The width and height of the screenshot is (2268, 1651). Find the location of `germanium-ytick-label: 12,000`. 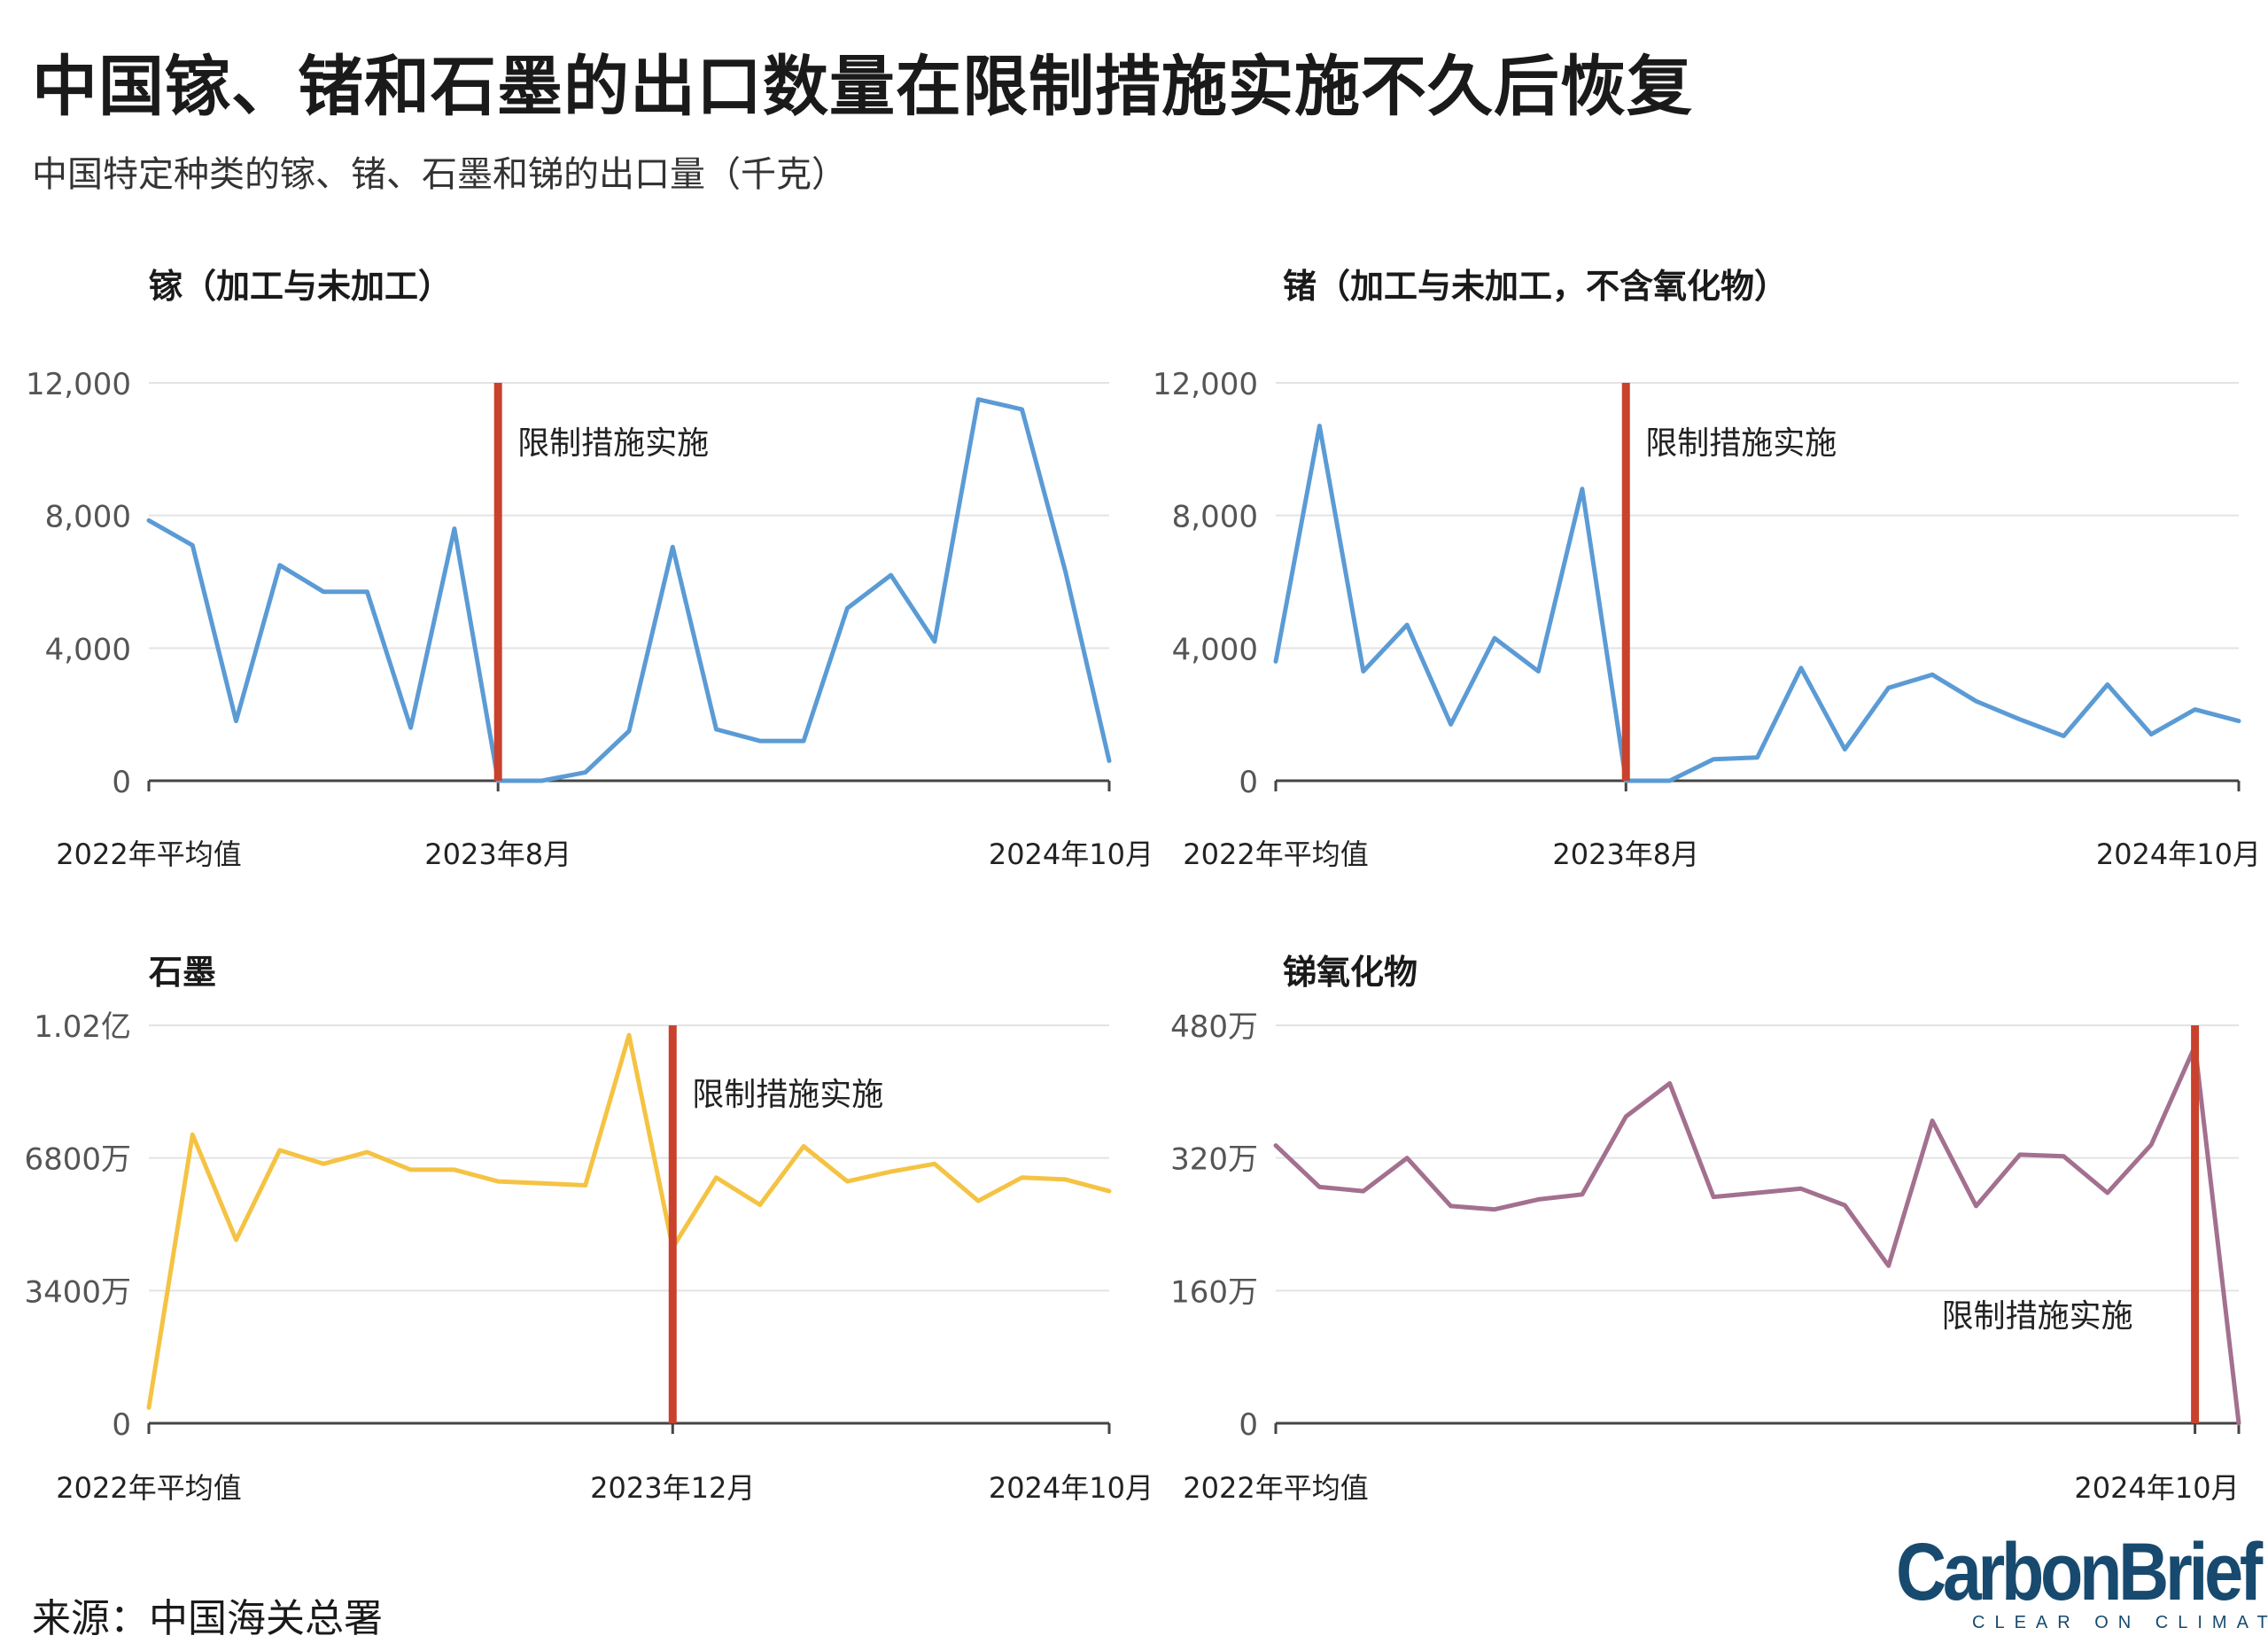

germanium-ytick-label: 12,000 is located at coordinates (1205, 385).